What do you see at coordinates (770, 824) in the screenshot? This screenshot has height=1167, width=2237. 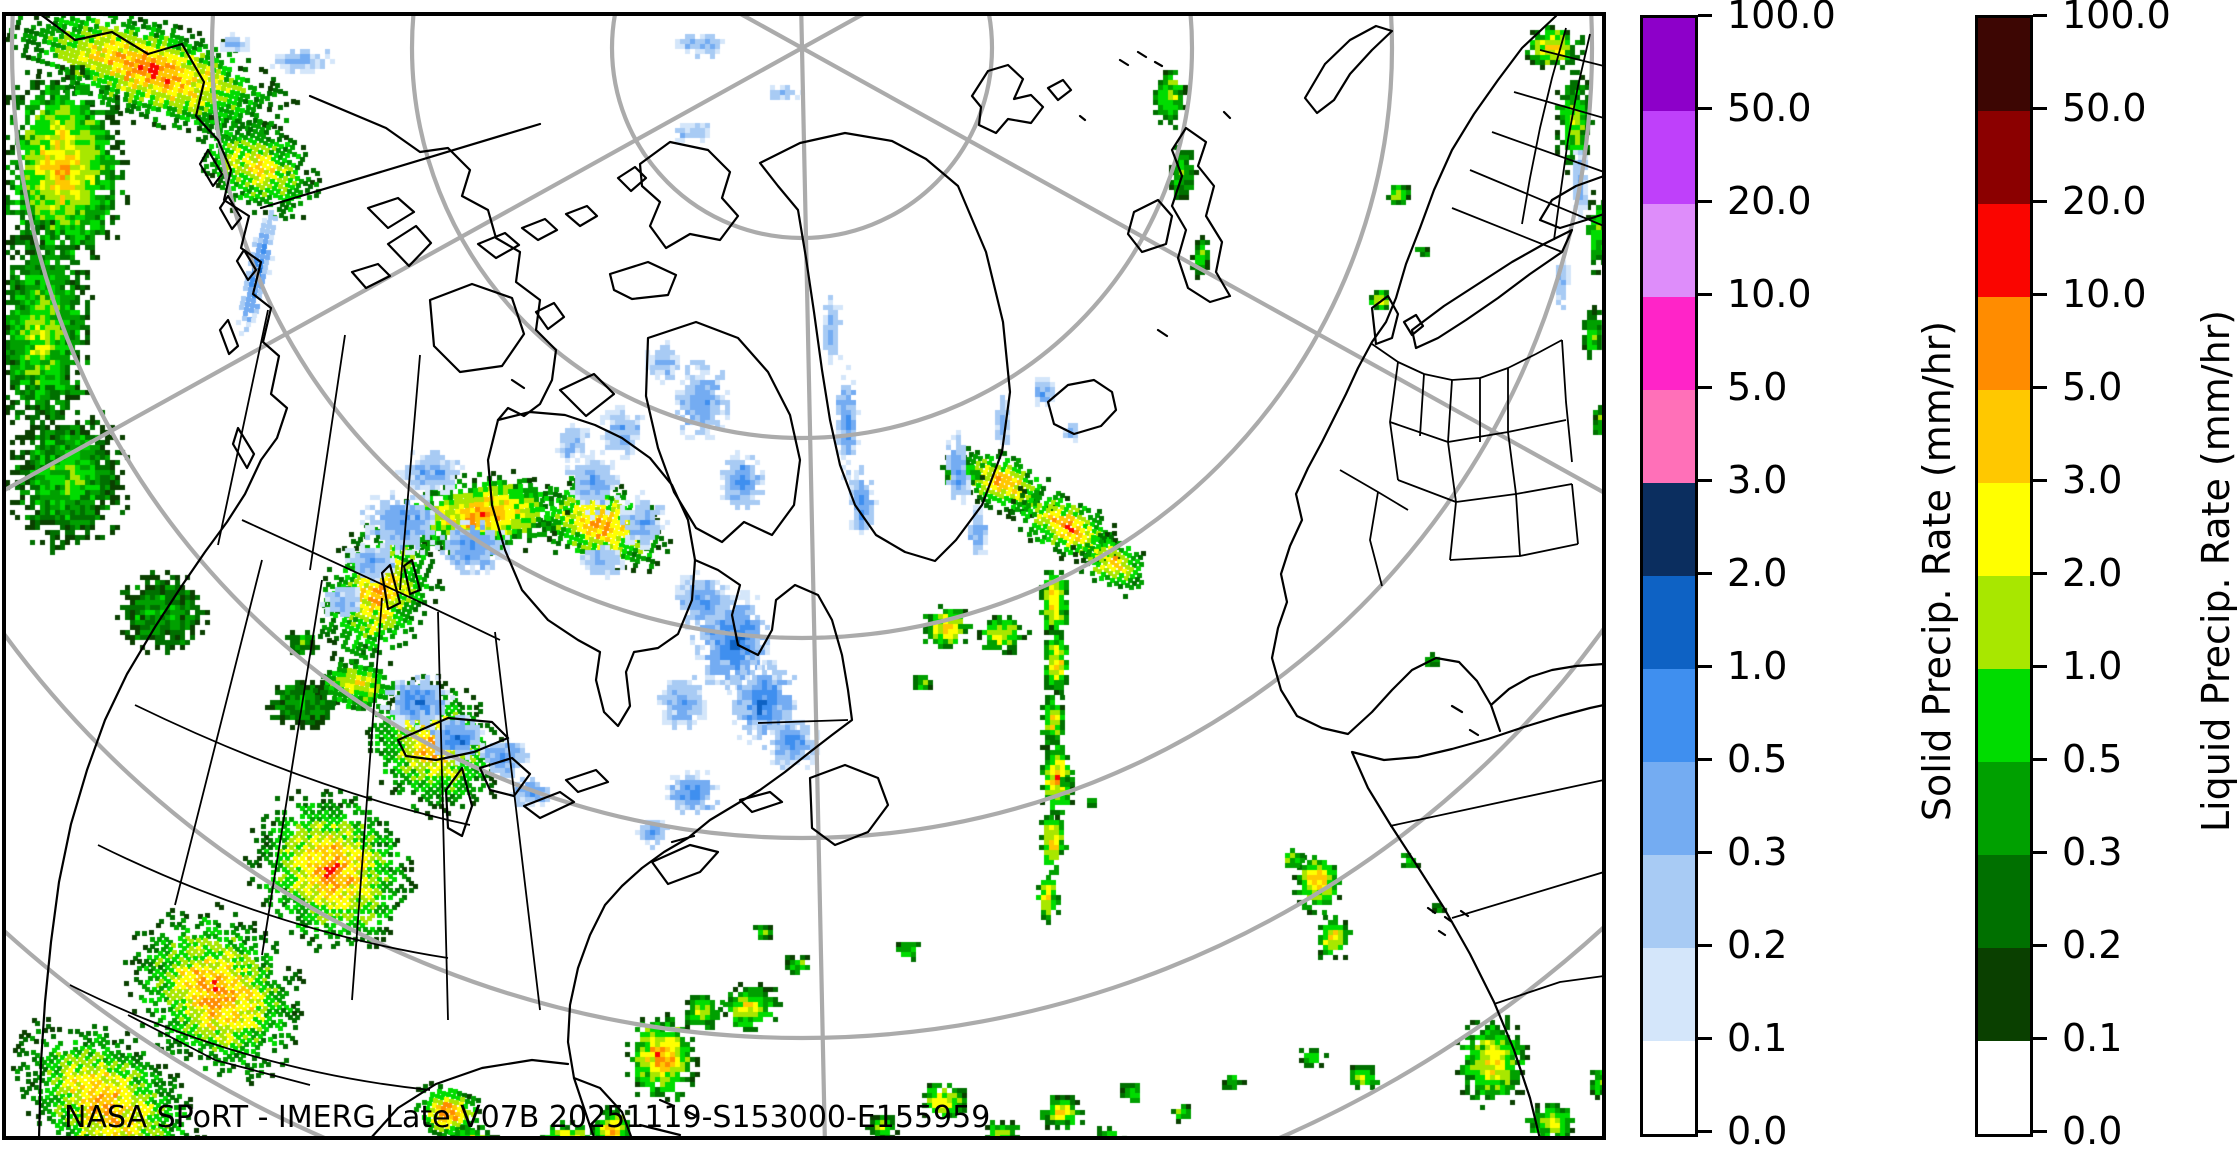 I see `coast-maritimes-islands` at bounding box center [770, 824].